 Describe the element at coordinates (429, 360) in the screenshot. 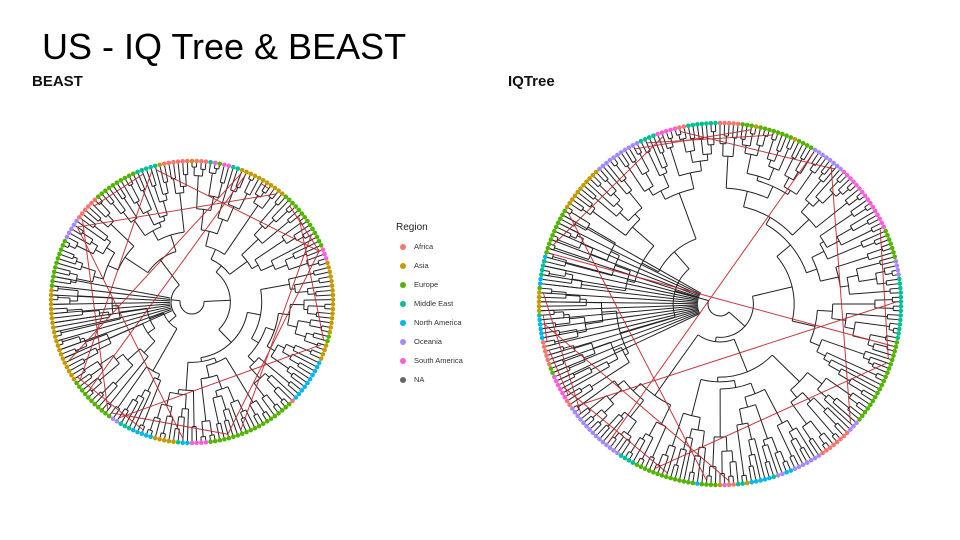

I see `legend-item: South America` at that location.